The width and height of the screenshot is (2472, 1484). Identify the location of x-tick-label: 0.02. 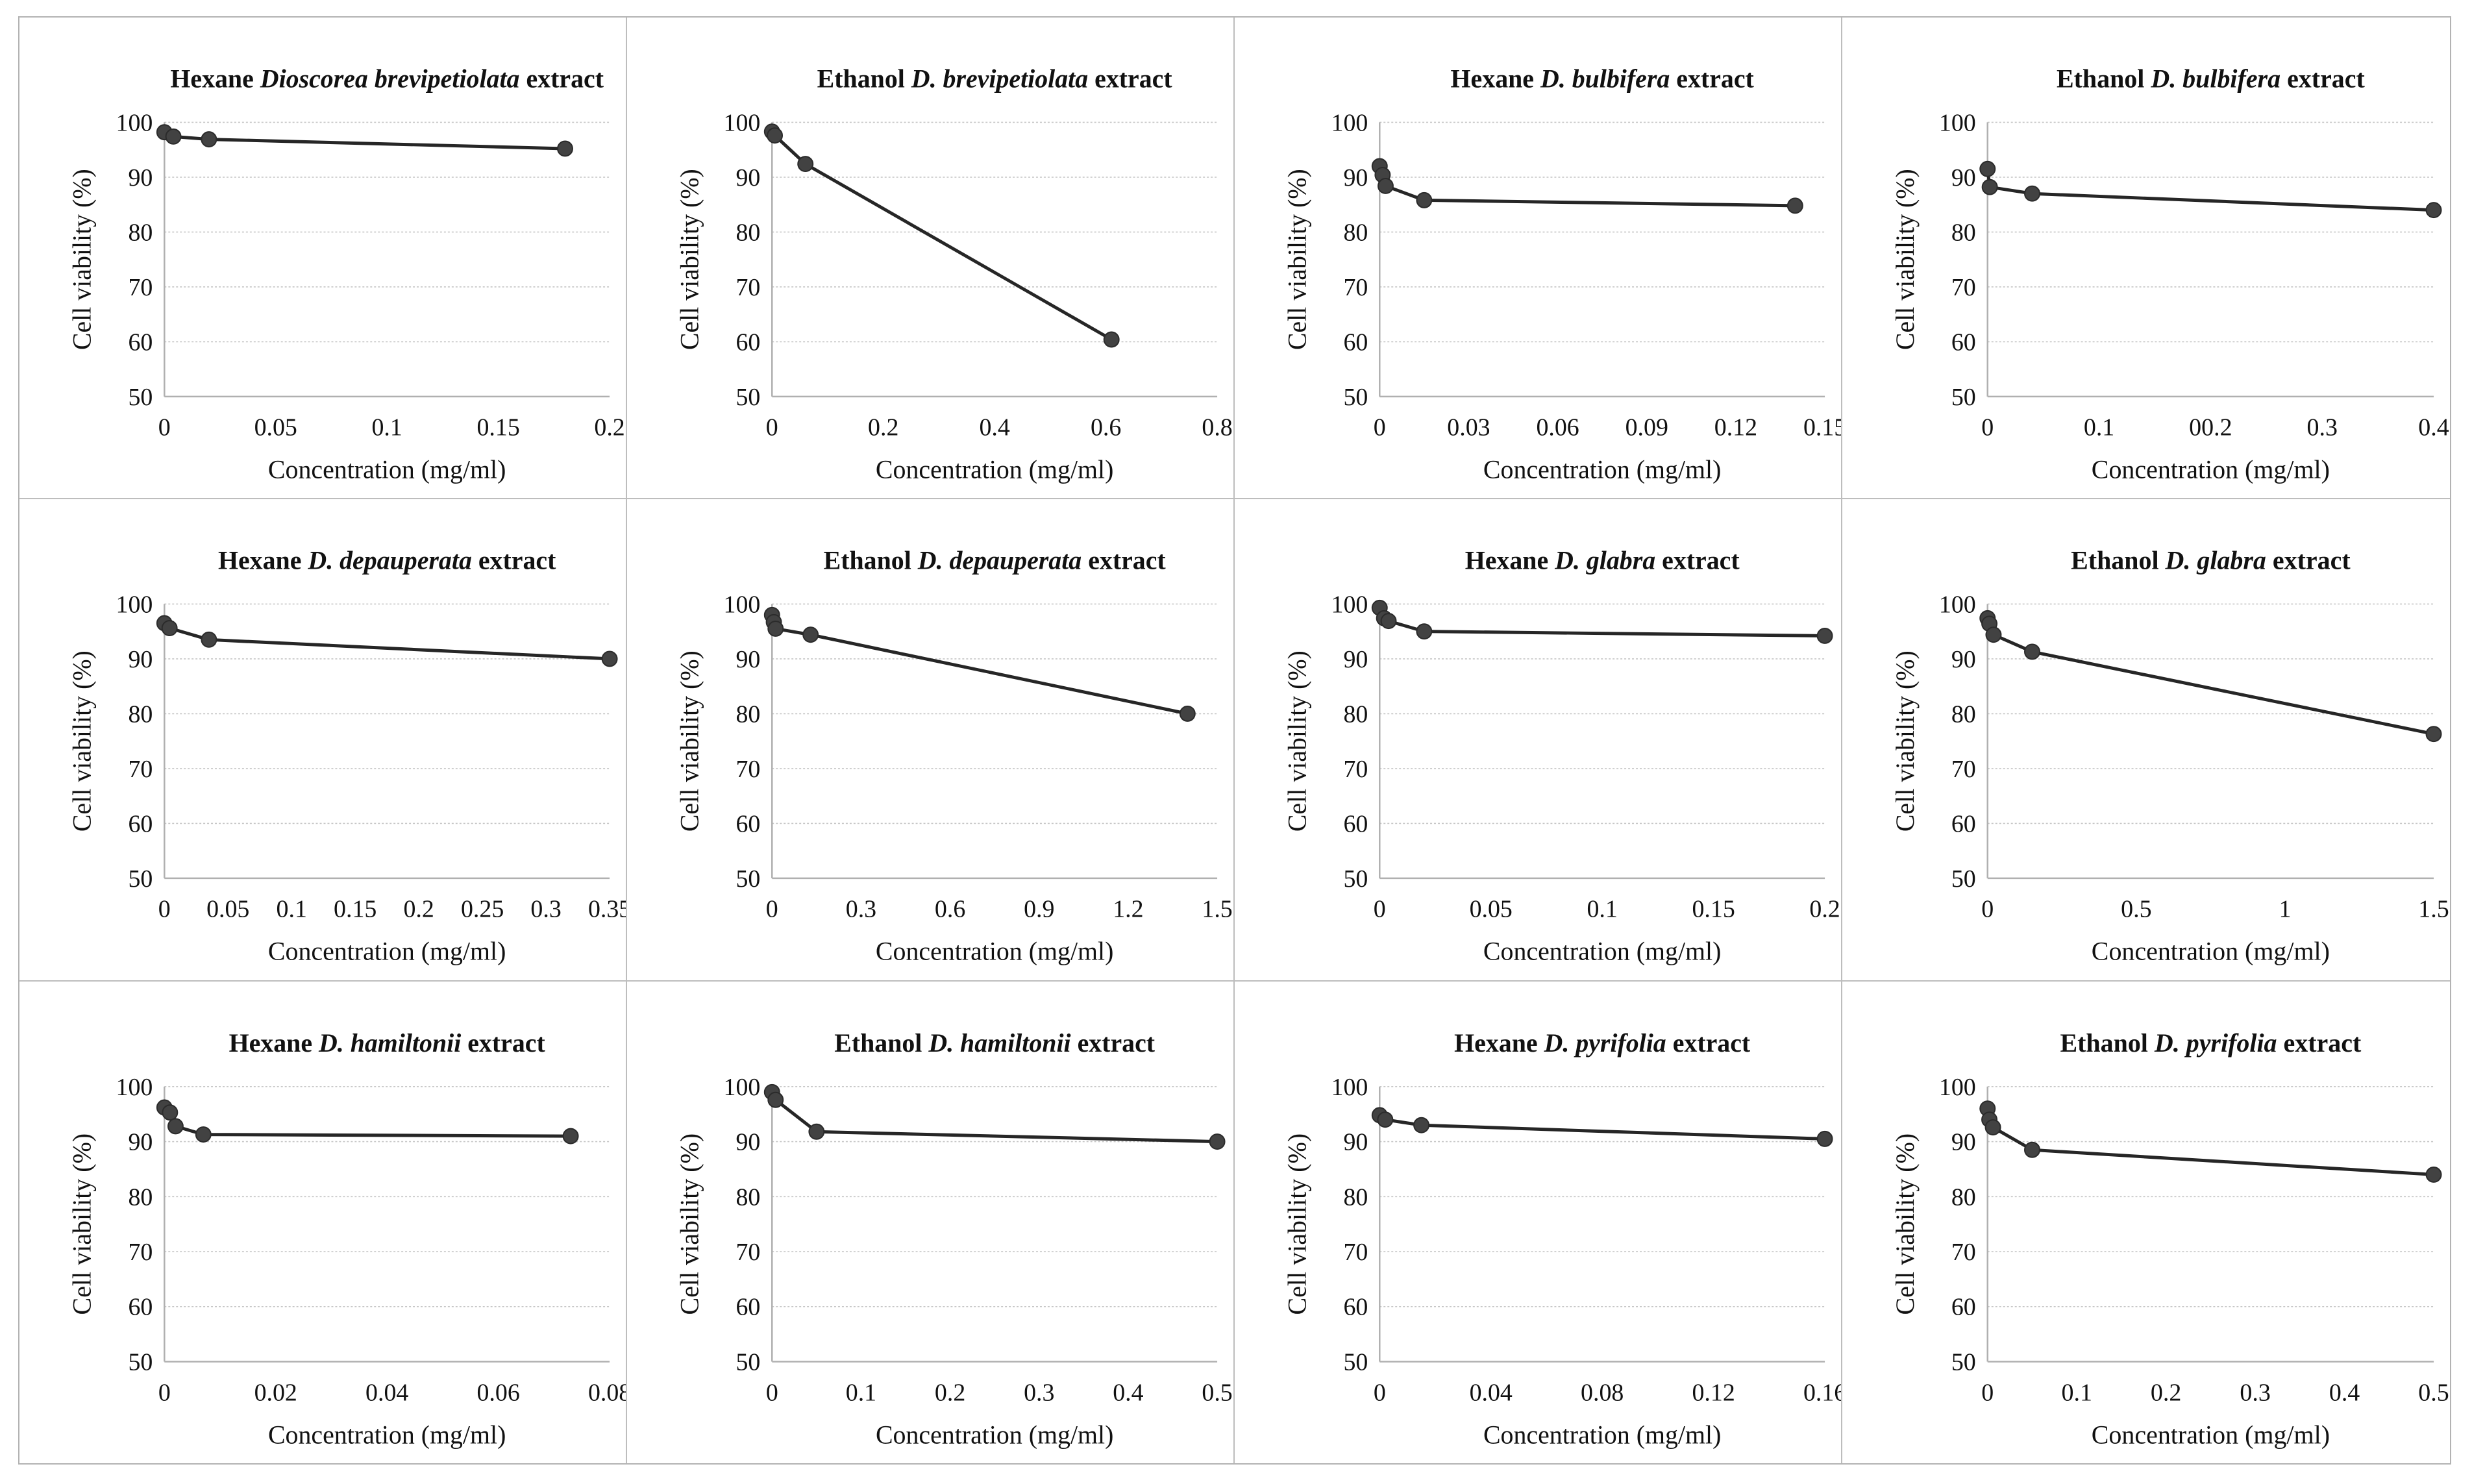
(275, 1392).